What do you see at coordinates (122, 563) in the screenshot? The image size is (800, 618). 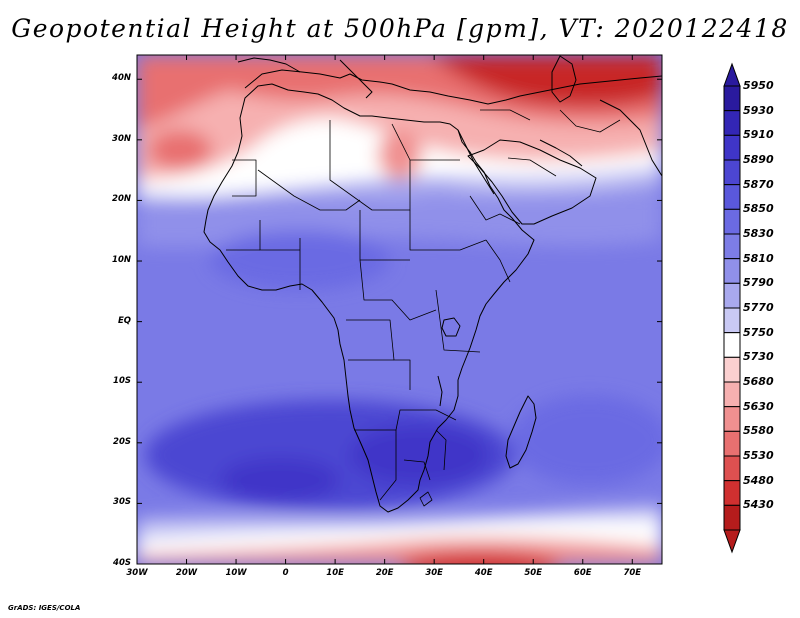 I see `latitude-tick-label: 40S` at bounding box center [122, 563].